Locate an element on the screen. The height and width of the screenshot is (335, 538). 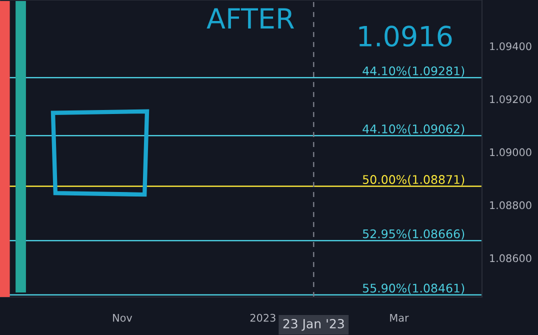
y-tick-label: 1.08800 is located at coordinates (511, 205).